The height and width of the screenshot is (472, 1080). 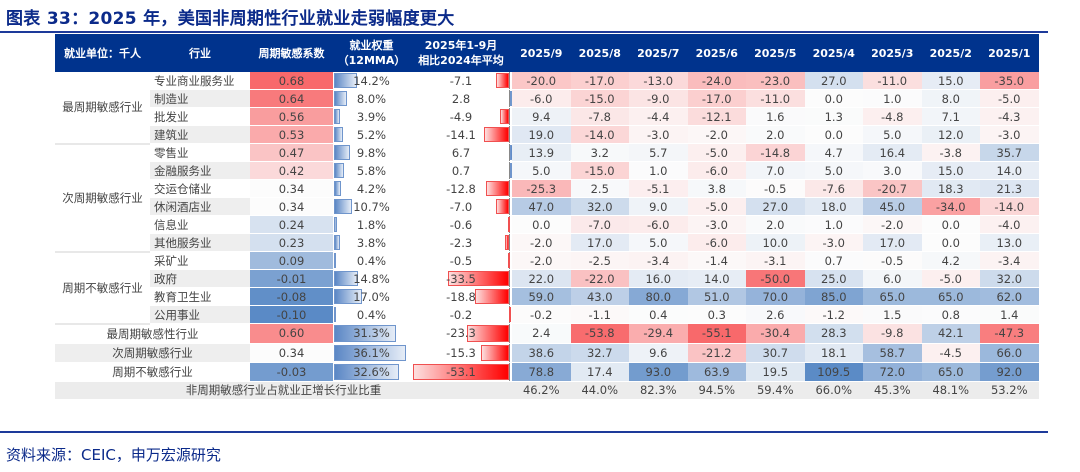 I want to click on change-value: -53.1, so click(x=461, y=371).